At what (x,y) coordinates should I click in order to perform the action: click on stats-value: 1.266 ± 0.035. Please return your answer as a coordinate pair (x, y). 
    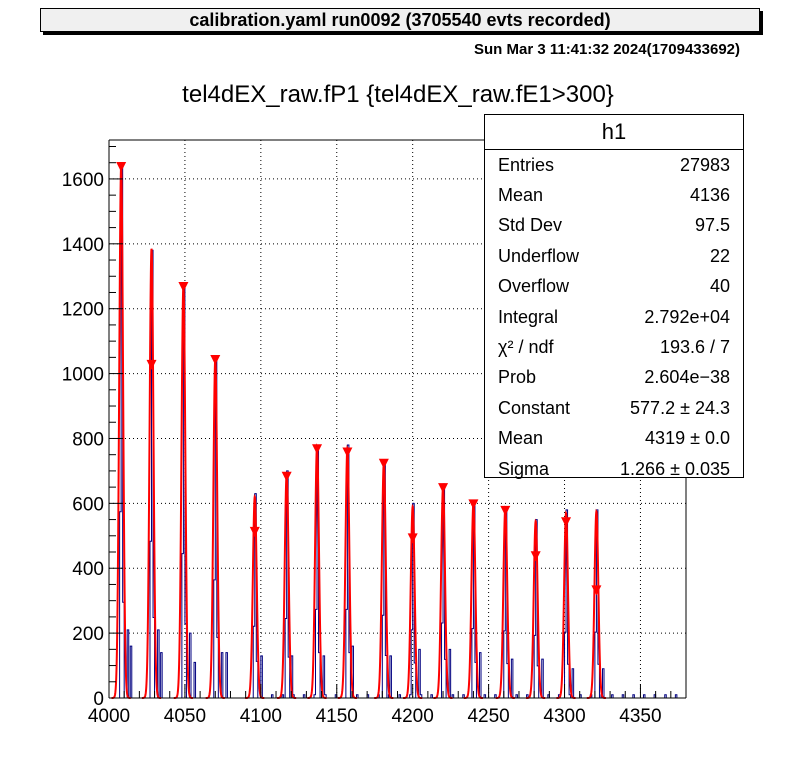
    Looking at the image, I should click on (675, 468).